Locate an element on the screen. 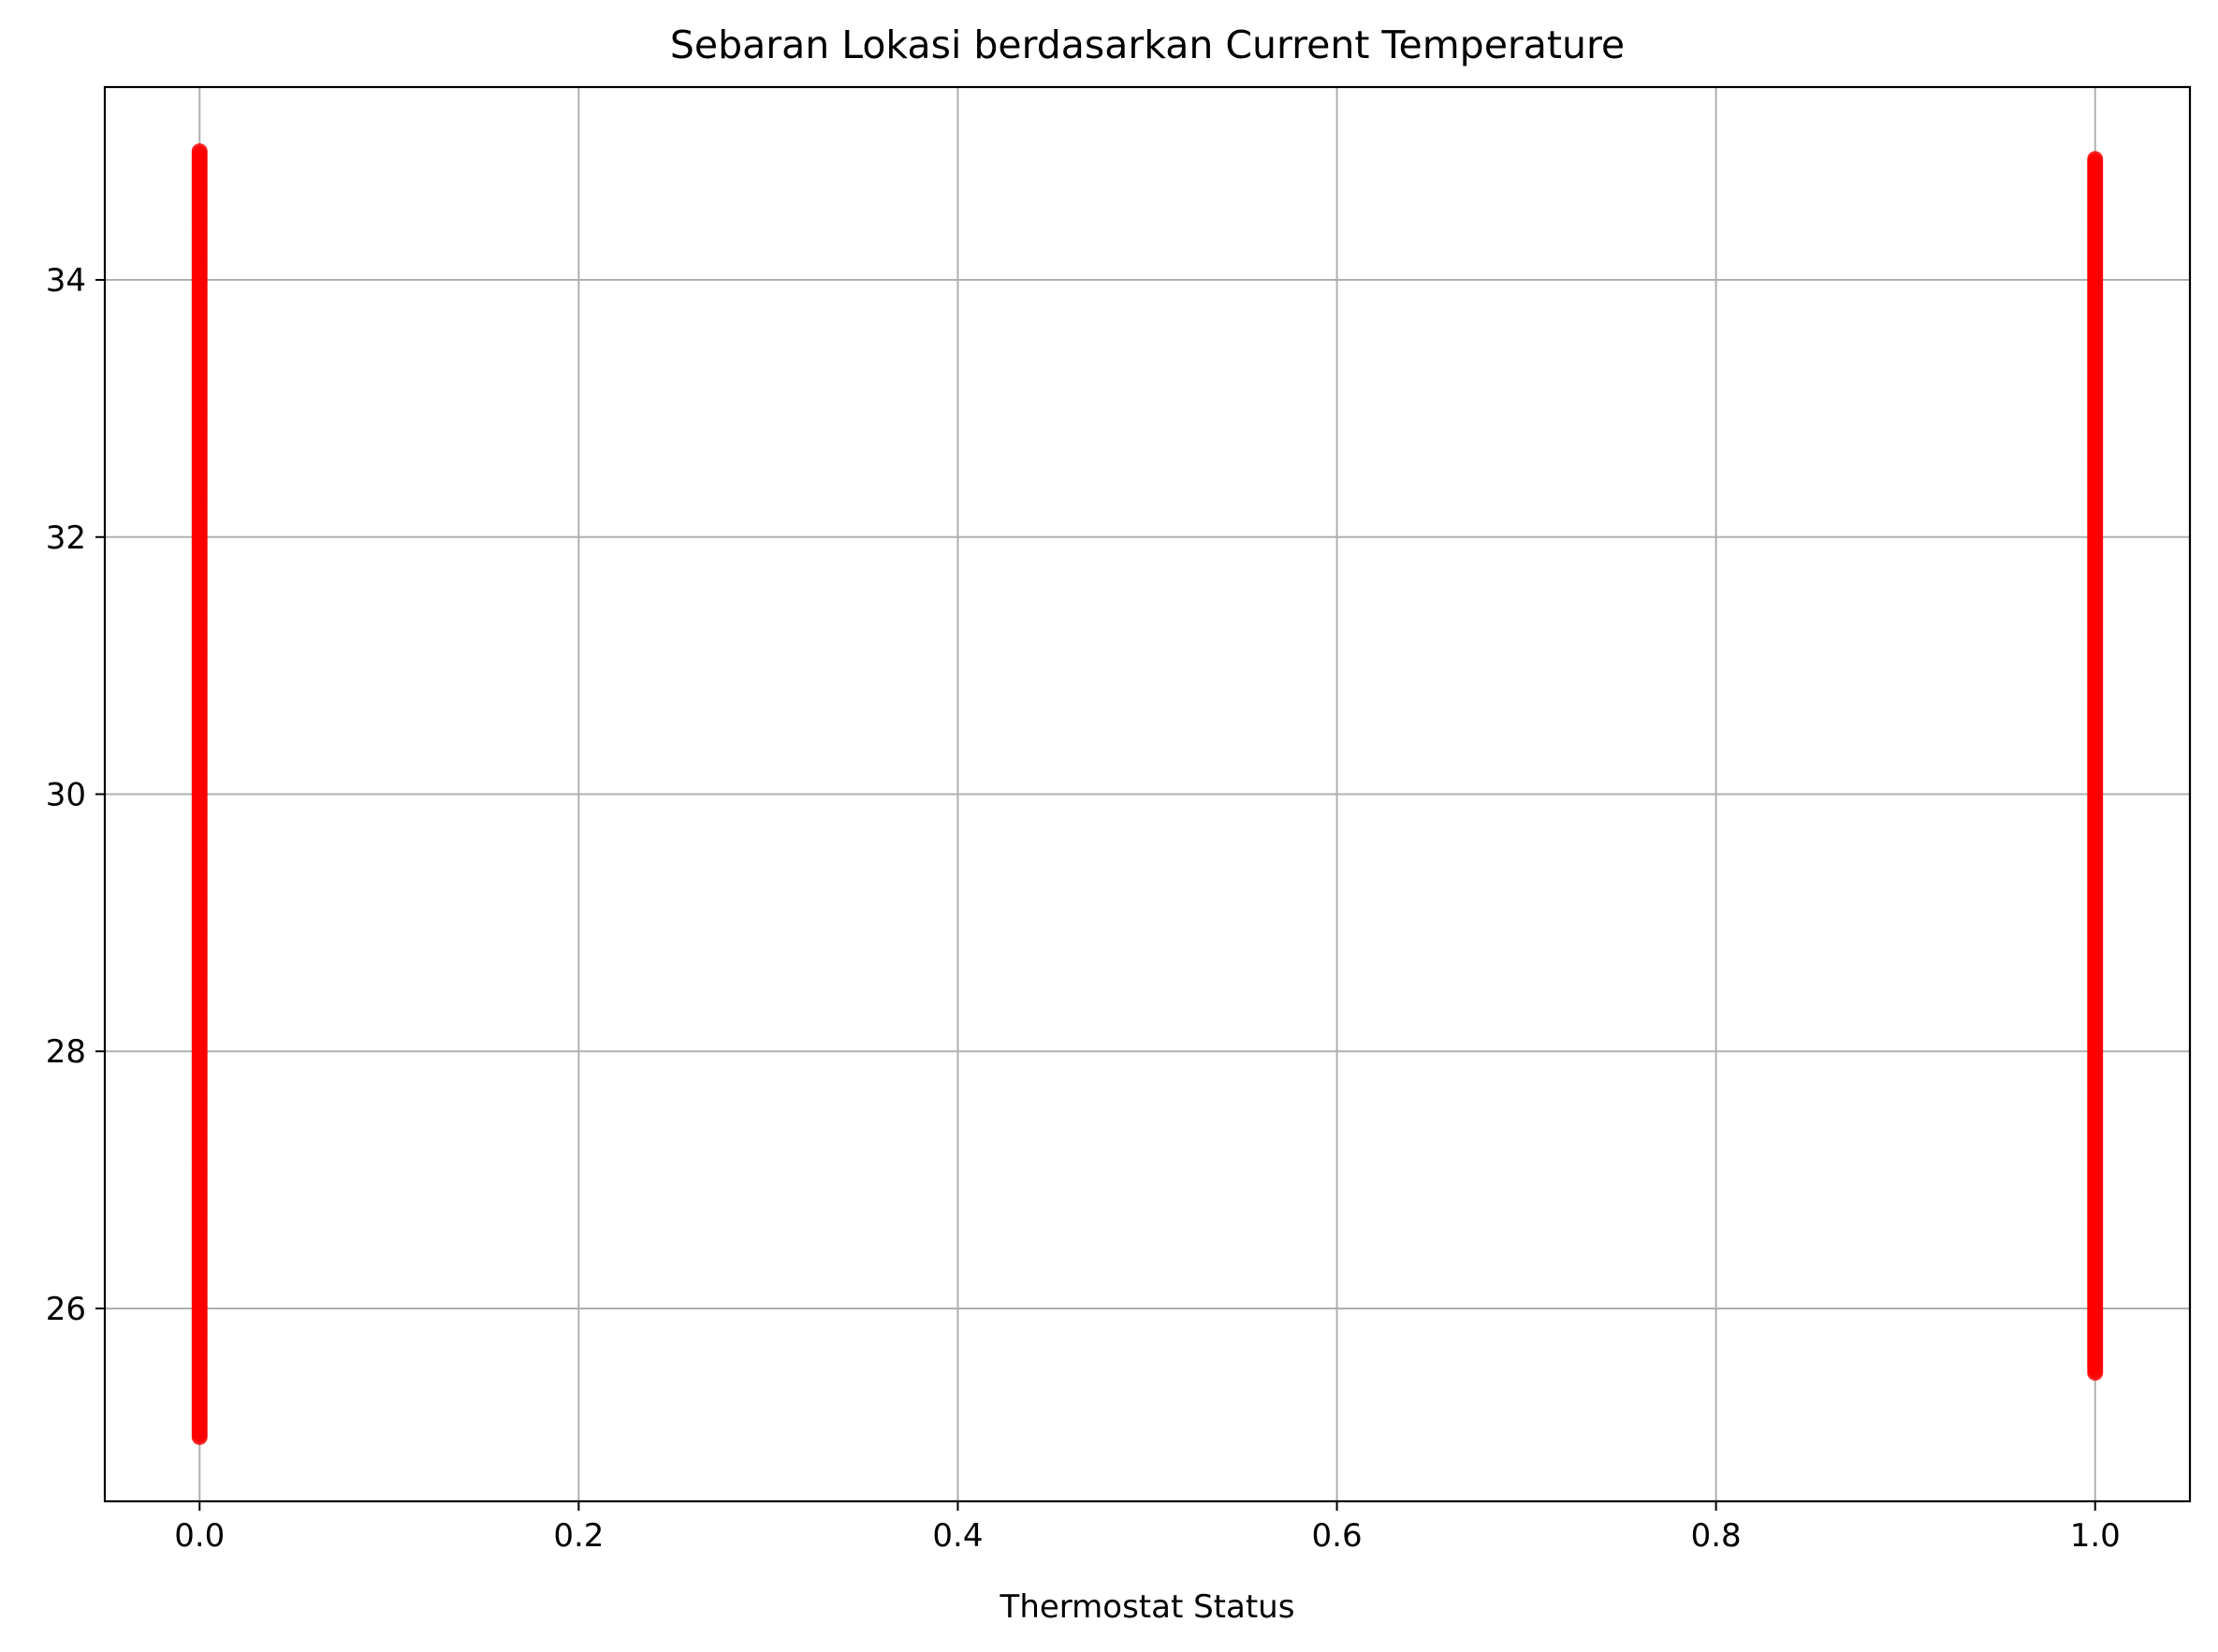  x-axis-label: Thermostat Status is located at coordinates (1148, 1607).